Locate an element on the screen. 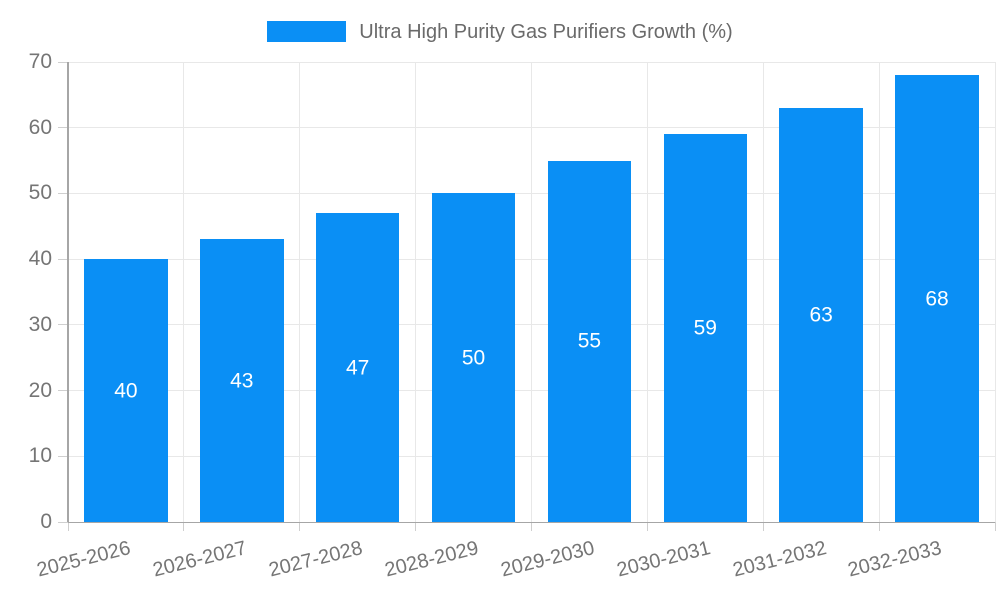 The image size is (1000, 600). bar-value-label: 55 is located at coordinates (589, 341).